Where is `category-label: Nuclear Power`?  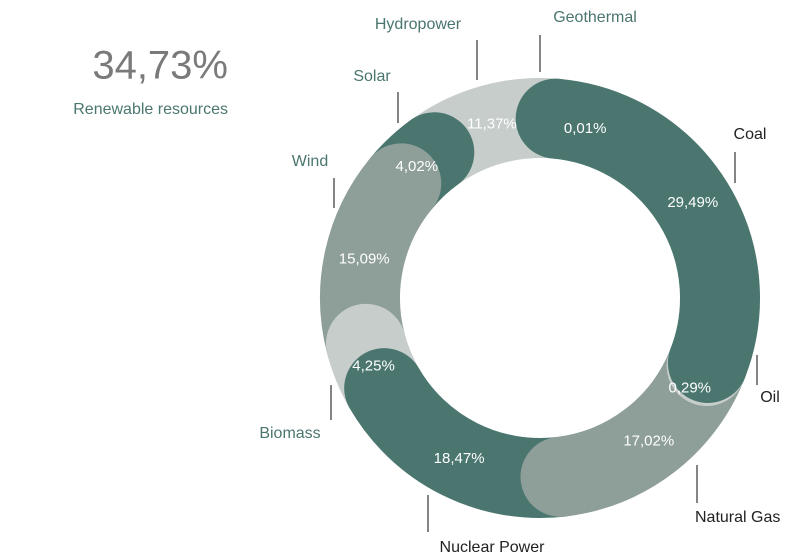 category-label: Nuclear Power is located at coordinates (493, 547).